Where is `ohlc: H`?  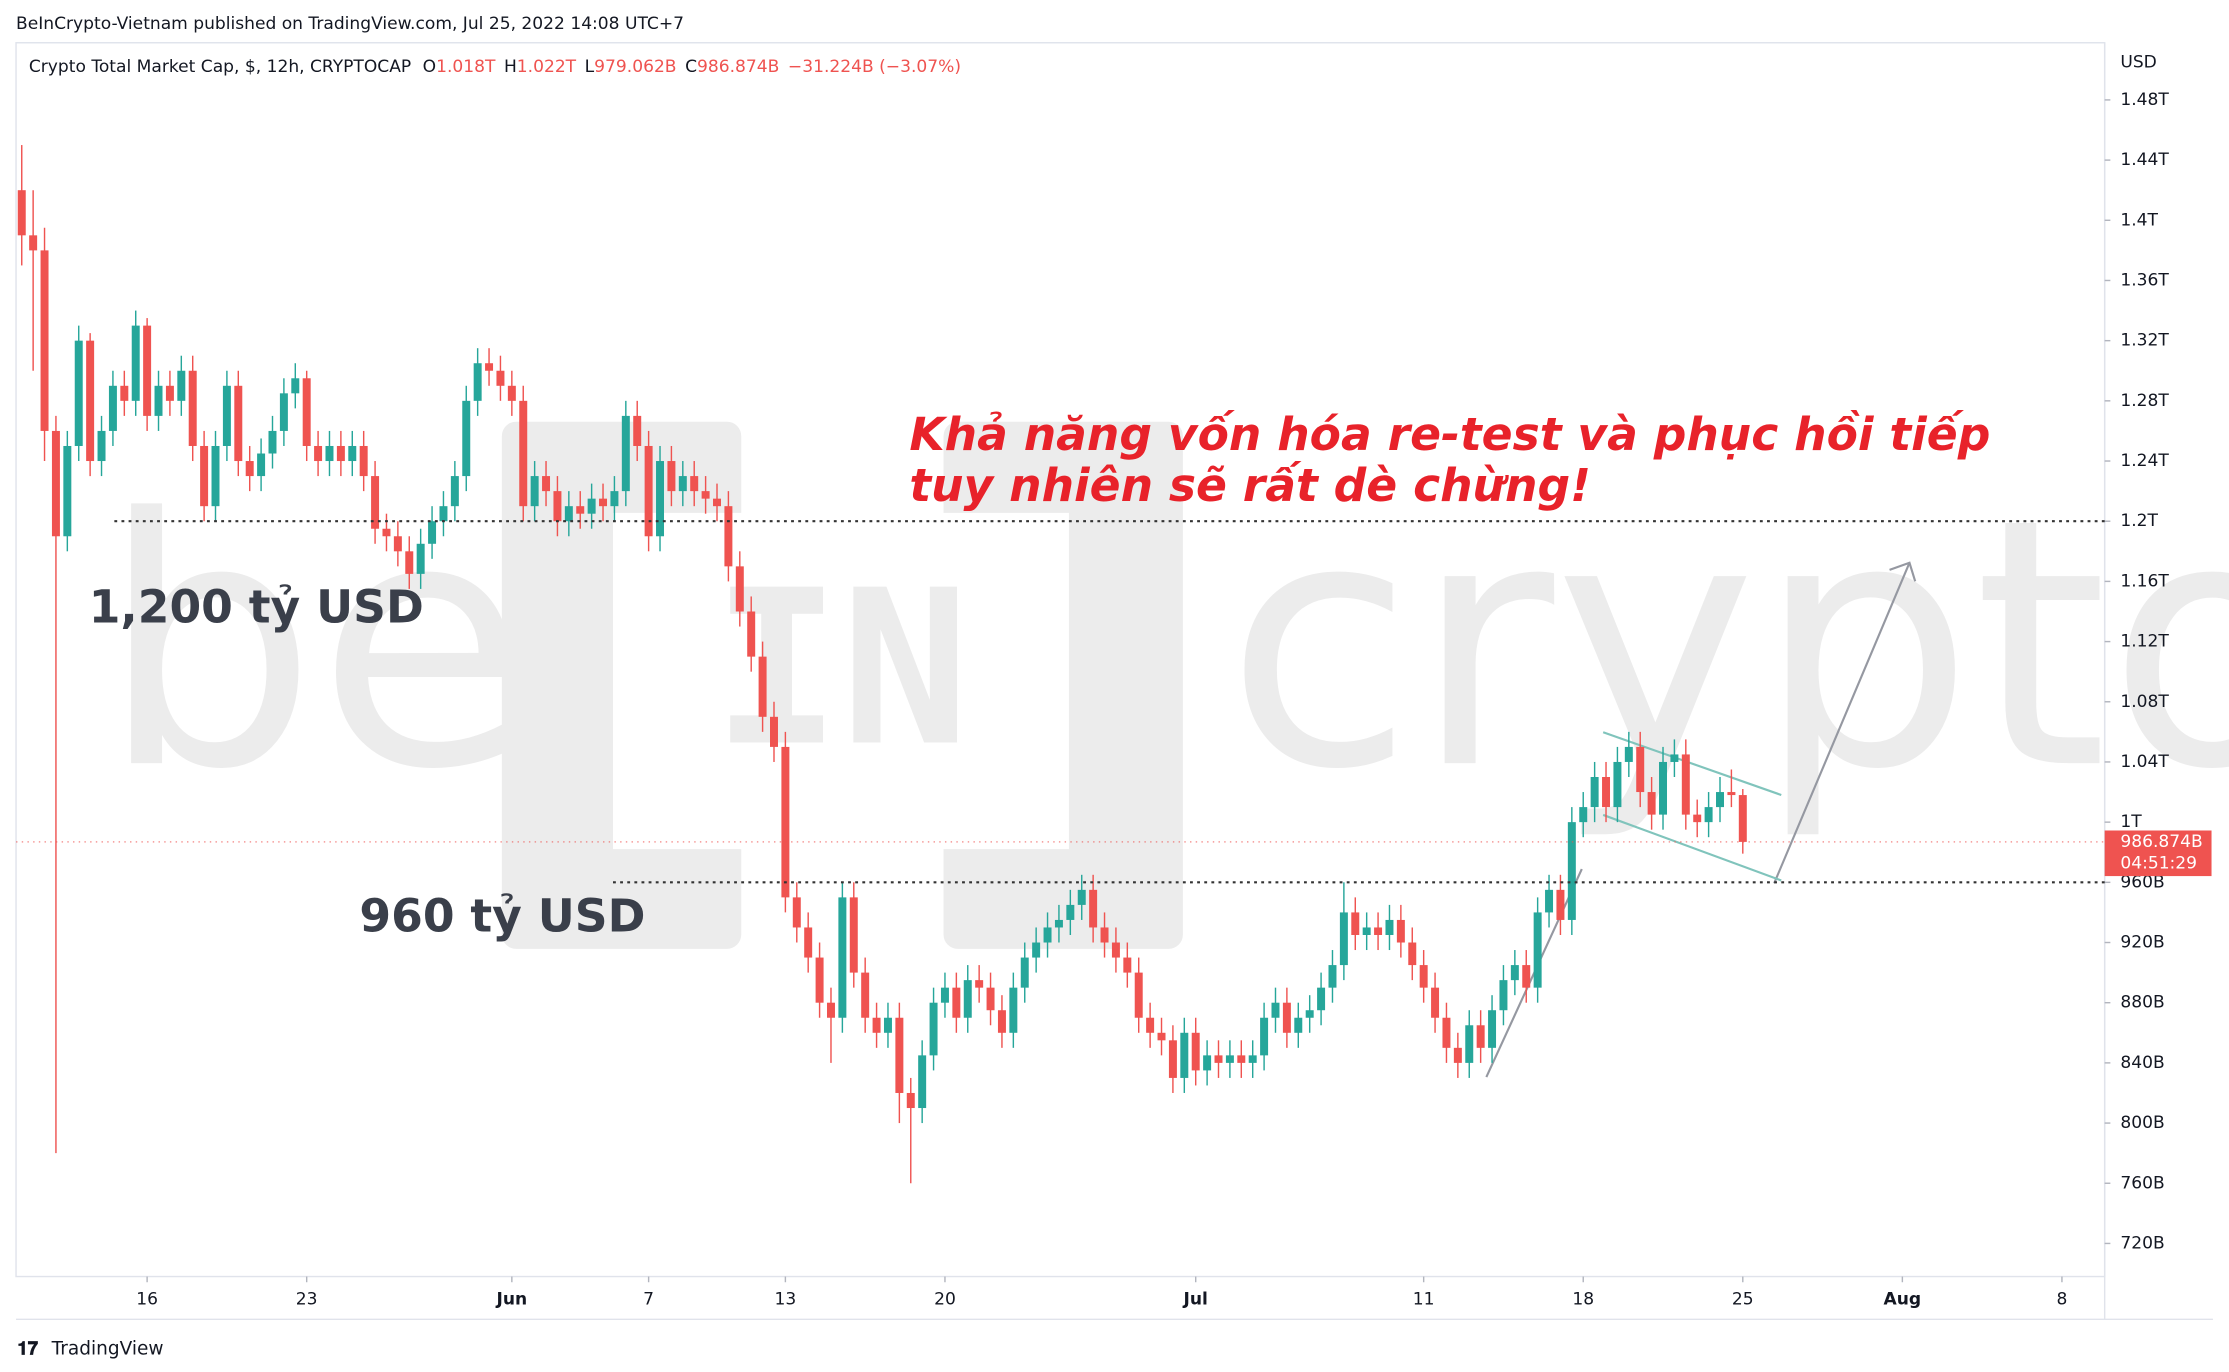
ohlc: H is located at coordinates (510, 67).